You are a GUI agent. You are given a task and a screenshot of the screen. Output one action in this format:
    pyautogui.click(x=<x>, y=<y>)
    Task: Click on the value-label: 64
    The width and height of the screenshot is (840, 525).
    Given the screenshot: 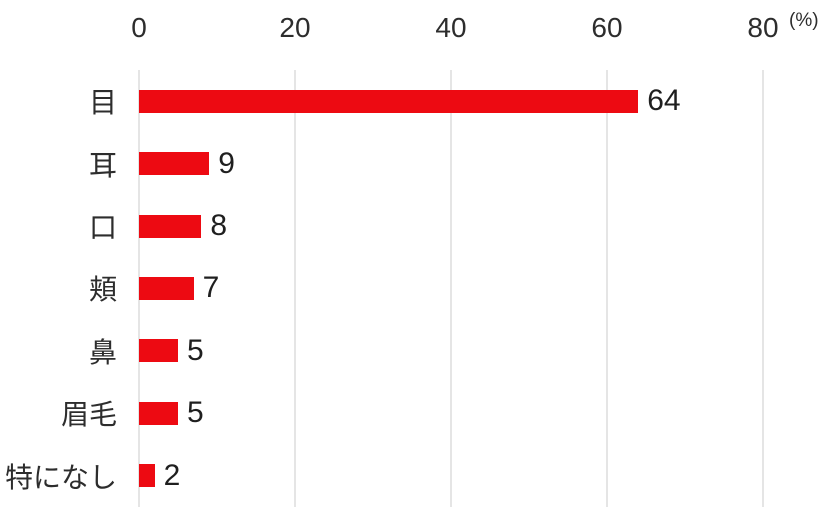 What is the action you would take?
    pyautogui.click(x=664, y=101)
    